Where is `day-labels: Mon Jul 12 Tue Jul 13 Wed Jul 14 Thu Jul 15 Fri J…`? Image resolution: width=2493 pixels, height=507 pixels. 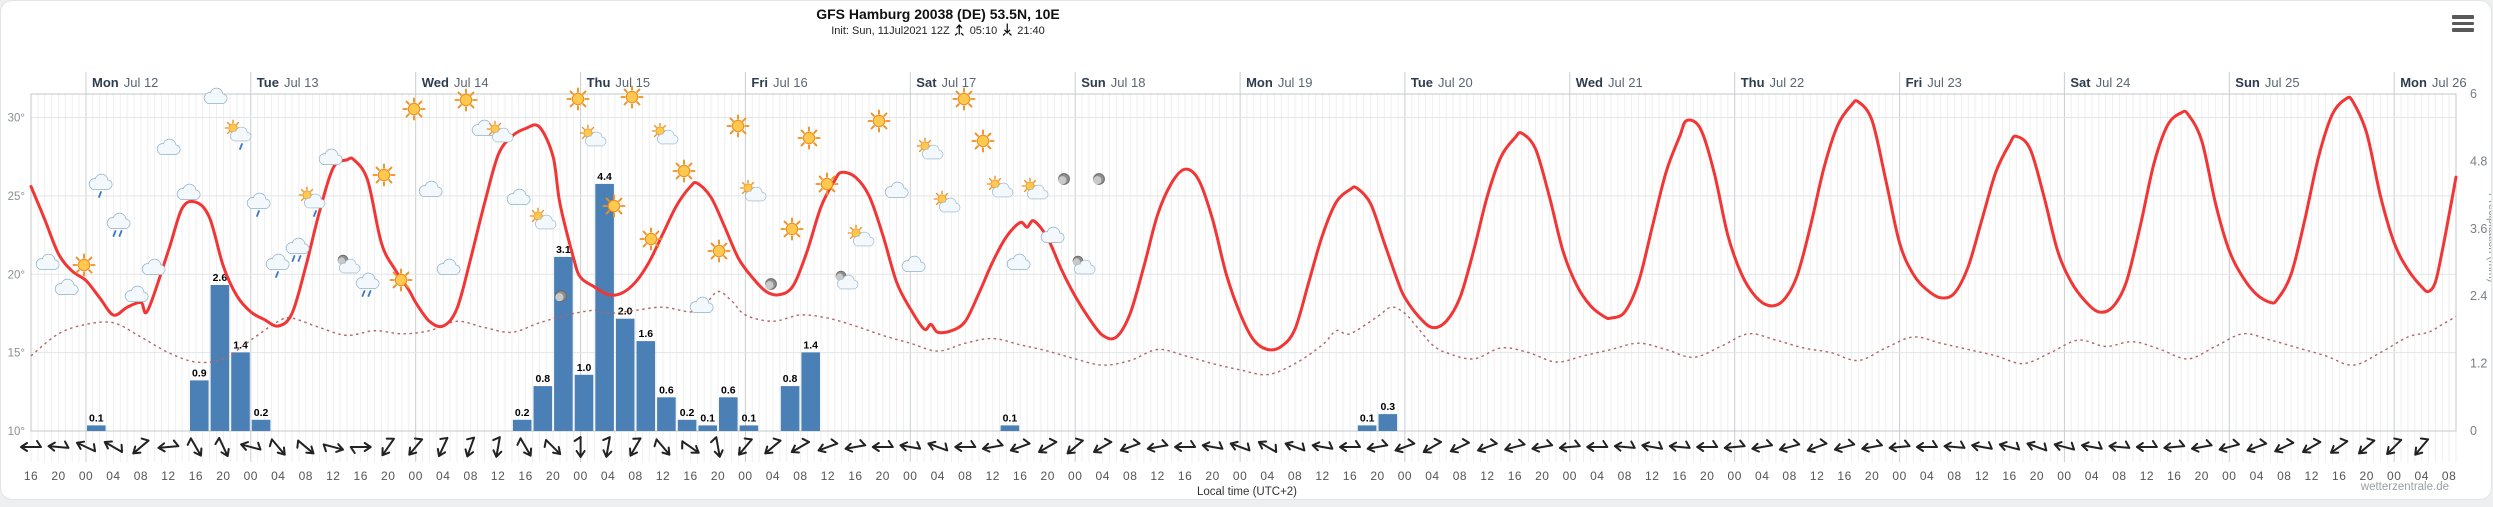
day-labels: Mon Jul 12 Tue Jul 13 Wed Jul 14 Thu Jul 15 Fri J… is located at coordinates (1279, 82).